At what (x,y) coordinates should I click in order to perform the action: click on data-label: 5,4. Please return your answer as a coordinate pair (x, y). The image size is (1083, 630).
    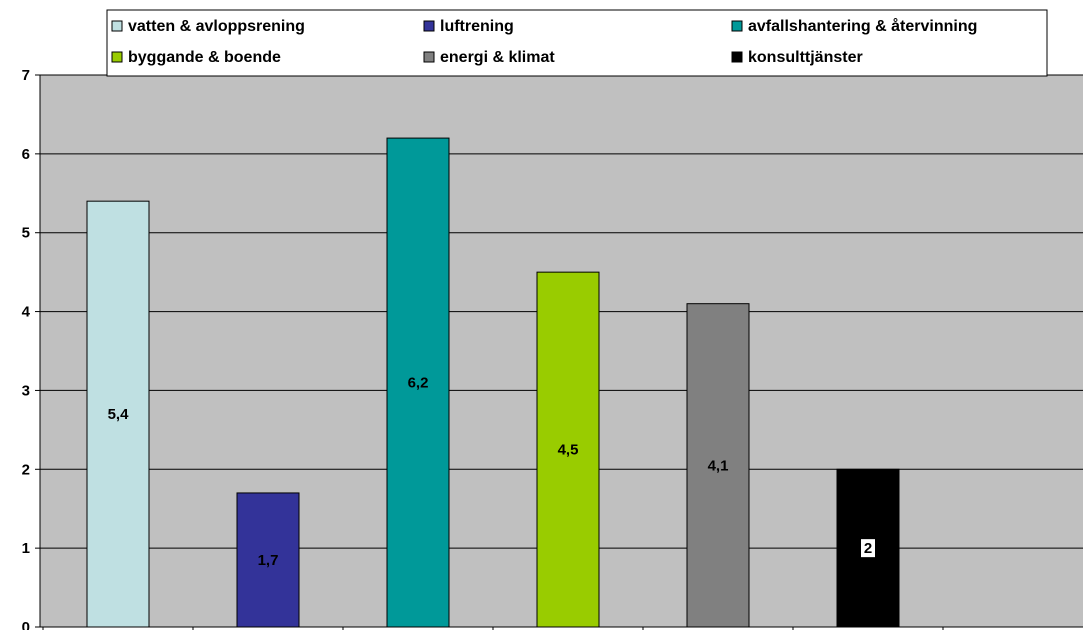
    Looking at the image, I should click on (119, 414).